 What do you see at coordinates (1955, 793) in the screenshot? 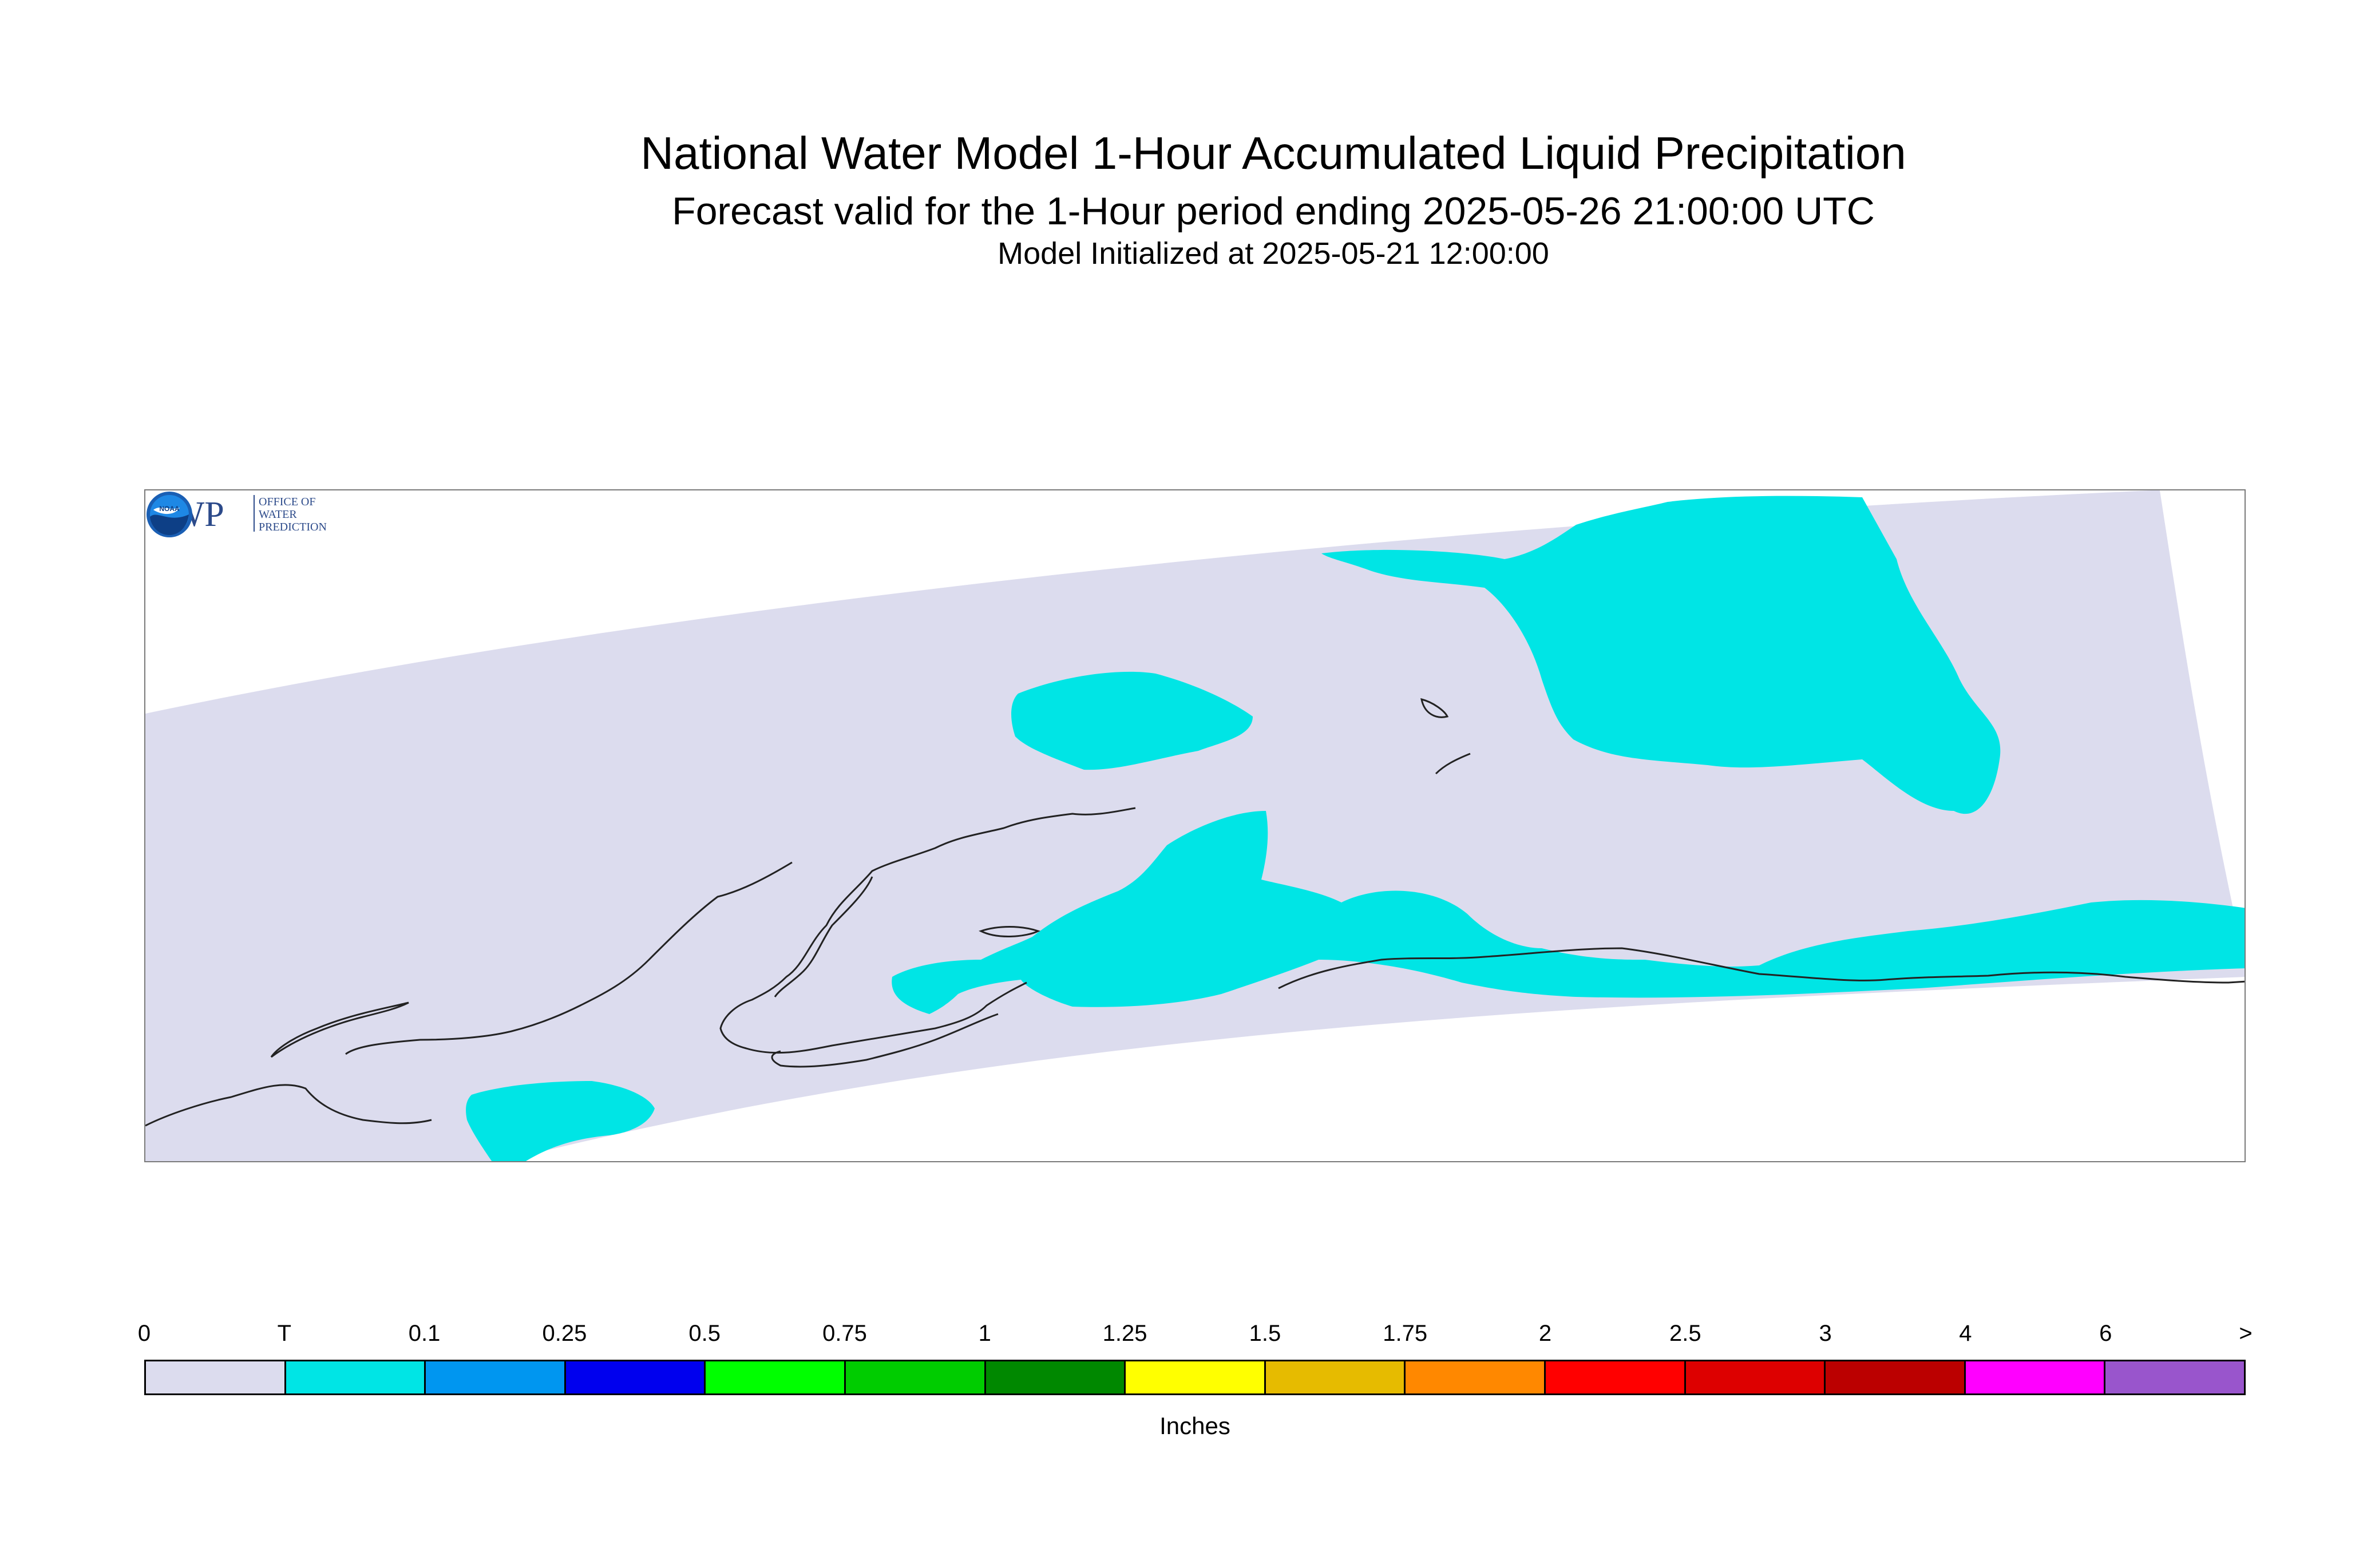
I see `precip-area-northeast-small` at bounding box center [1955, 793].